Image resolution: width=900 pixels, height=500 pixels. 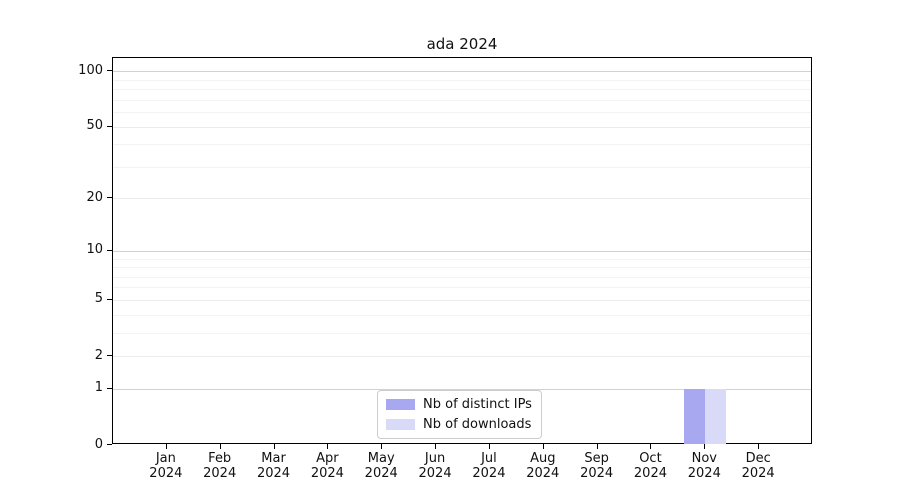 I want to click on y-tick-label: 2, so click(x=98, y=355).